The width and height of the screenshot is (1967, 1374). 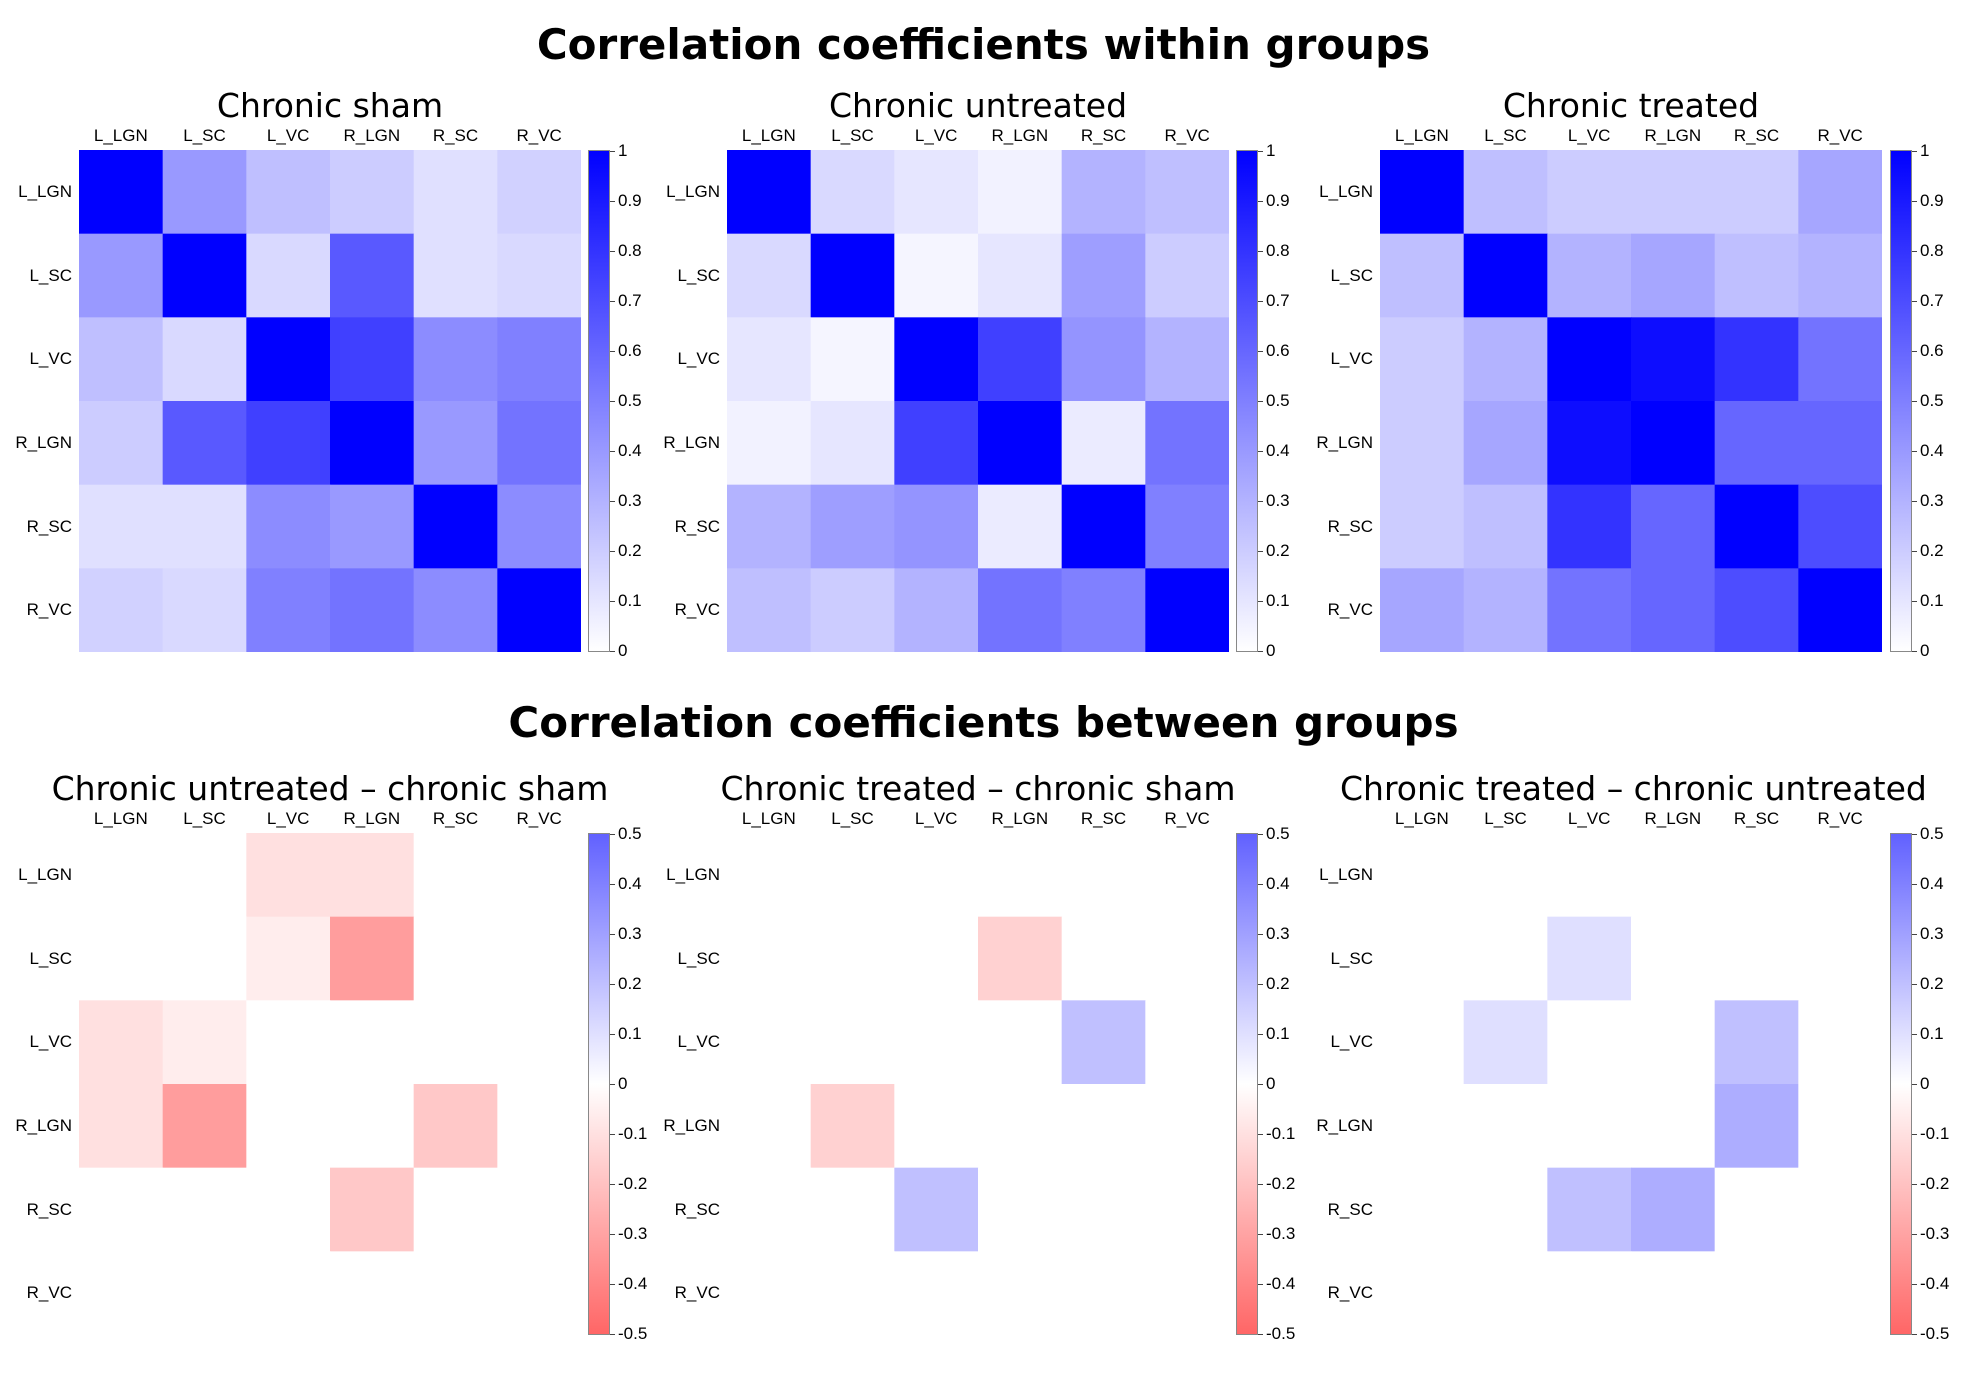 What do you see at coordinates (1020, 275) in the screenshot?
I see `heatmap-2-cell-L_SC-R_LGN` at bounding box center [1020, 275].